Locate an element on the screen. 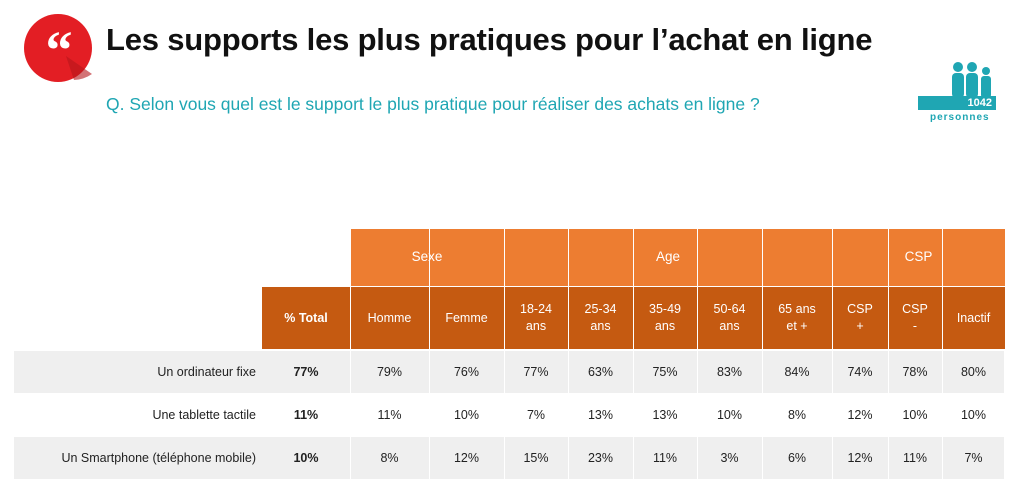  table-cell: 78% is located at coordinates (915, 371).